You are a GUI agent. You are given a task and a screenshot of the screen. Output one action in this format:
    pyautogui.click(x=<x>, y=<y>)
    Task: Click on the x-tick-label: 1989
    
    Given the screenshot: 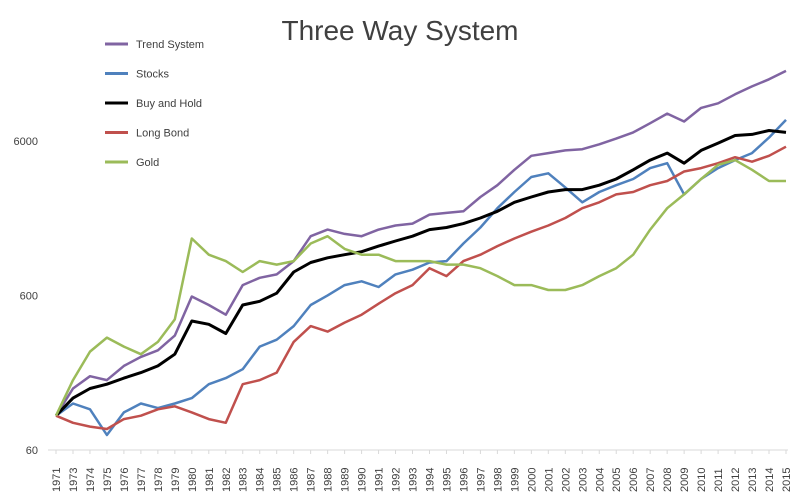 What is the action you would take?
    pyautogui.click(x=346, y=480)
    